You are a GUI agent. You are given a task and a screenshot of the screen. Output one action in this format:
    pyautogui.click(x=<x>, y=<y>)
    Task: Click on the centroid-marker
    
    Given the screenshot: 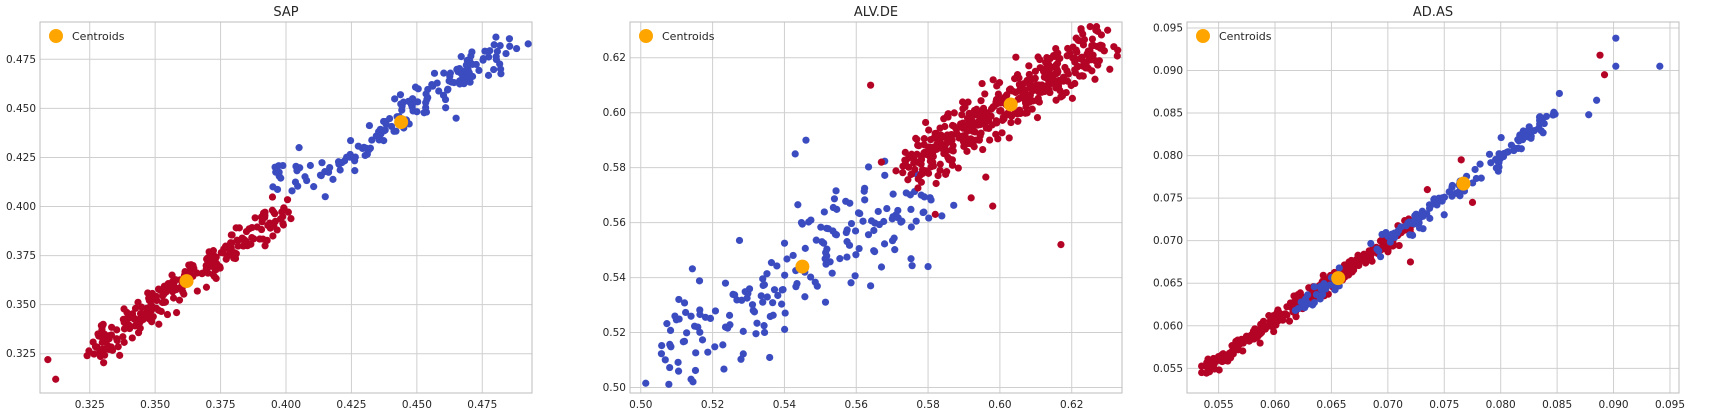 What is the action you would take?
    pyautogui.click(x=802, y=266)
    